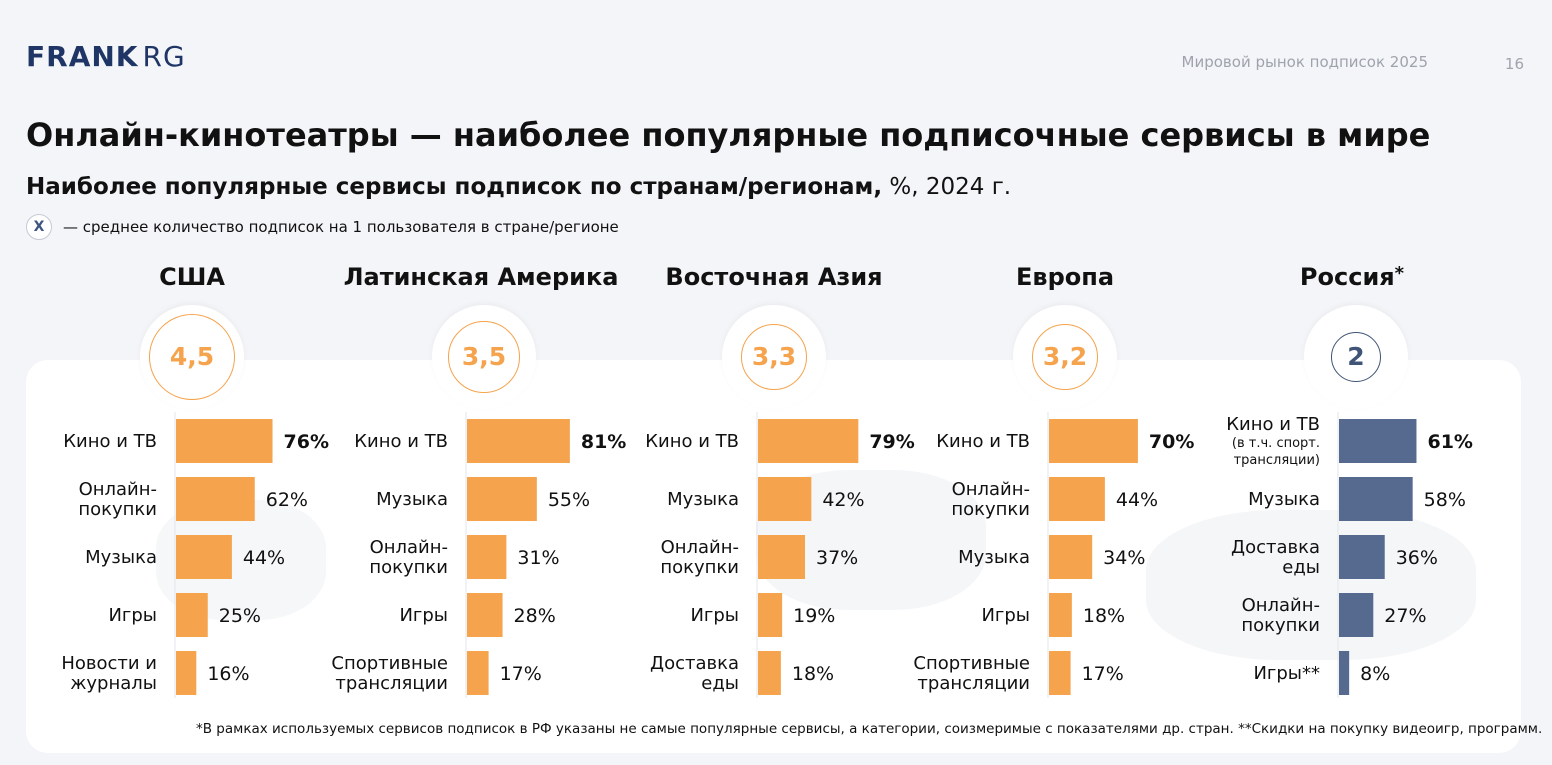 Image resolution: width=1552 pixels, height=765 pixels. What do you see at coordinates (1286, 673) in the screenshot?
I see `category-label: Игры**` at bounding box center [1286, 673].